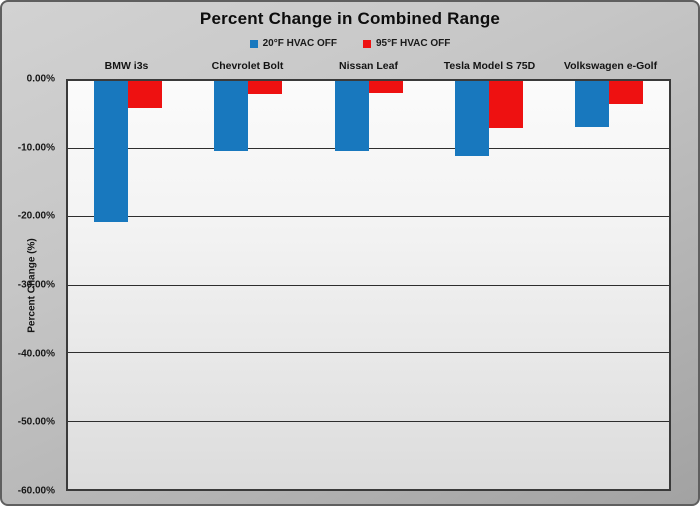 This screenshot has height=506, width=700. Describe the element at coordinates (36, 354) in the screenshot. I see `y-tick-label: -40.00%` at that location.